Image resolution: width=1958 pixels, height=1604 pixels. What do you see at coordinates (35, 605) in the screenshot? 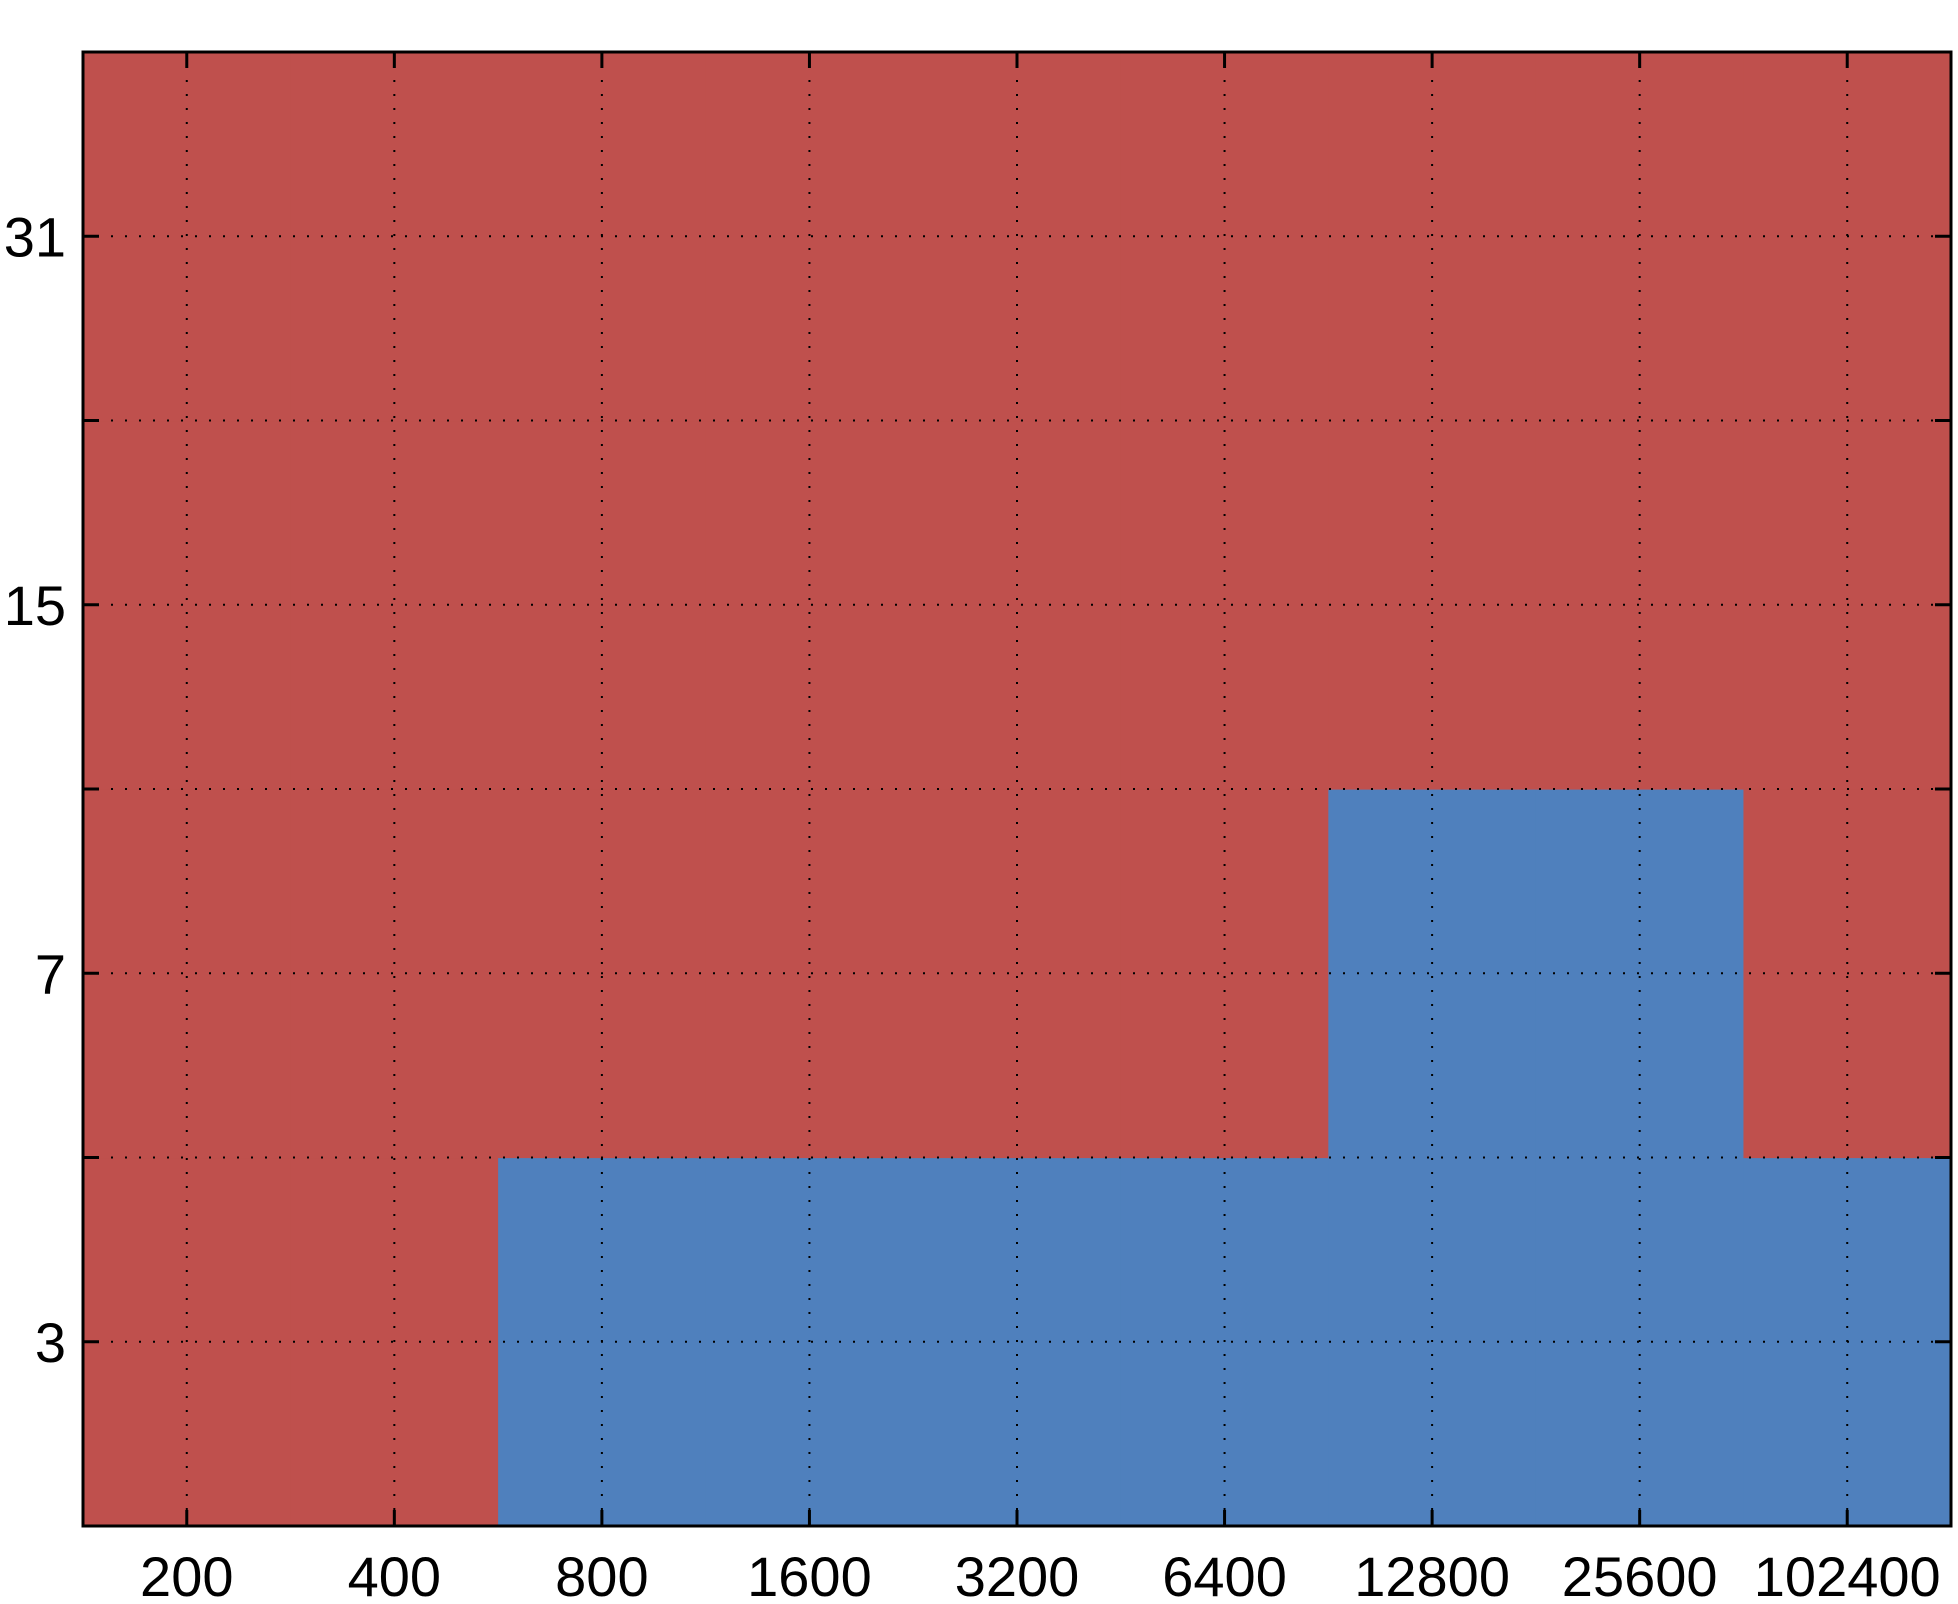
I see `y-tick-label-15: 15` at bounding box center [35, 605].